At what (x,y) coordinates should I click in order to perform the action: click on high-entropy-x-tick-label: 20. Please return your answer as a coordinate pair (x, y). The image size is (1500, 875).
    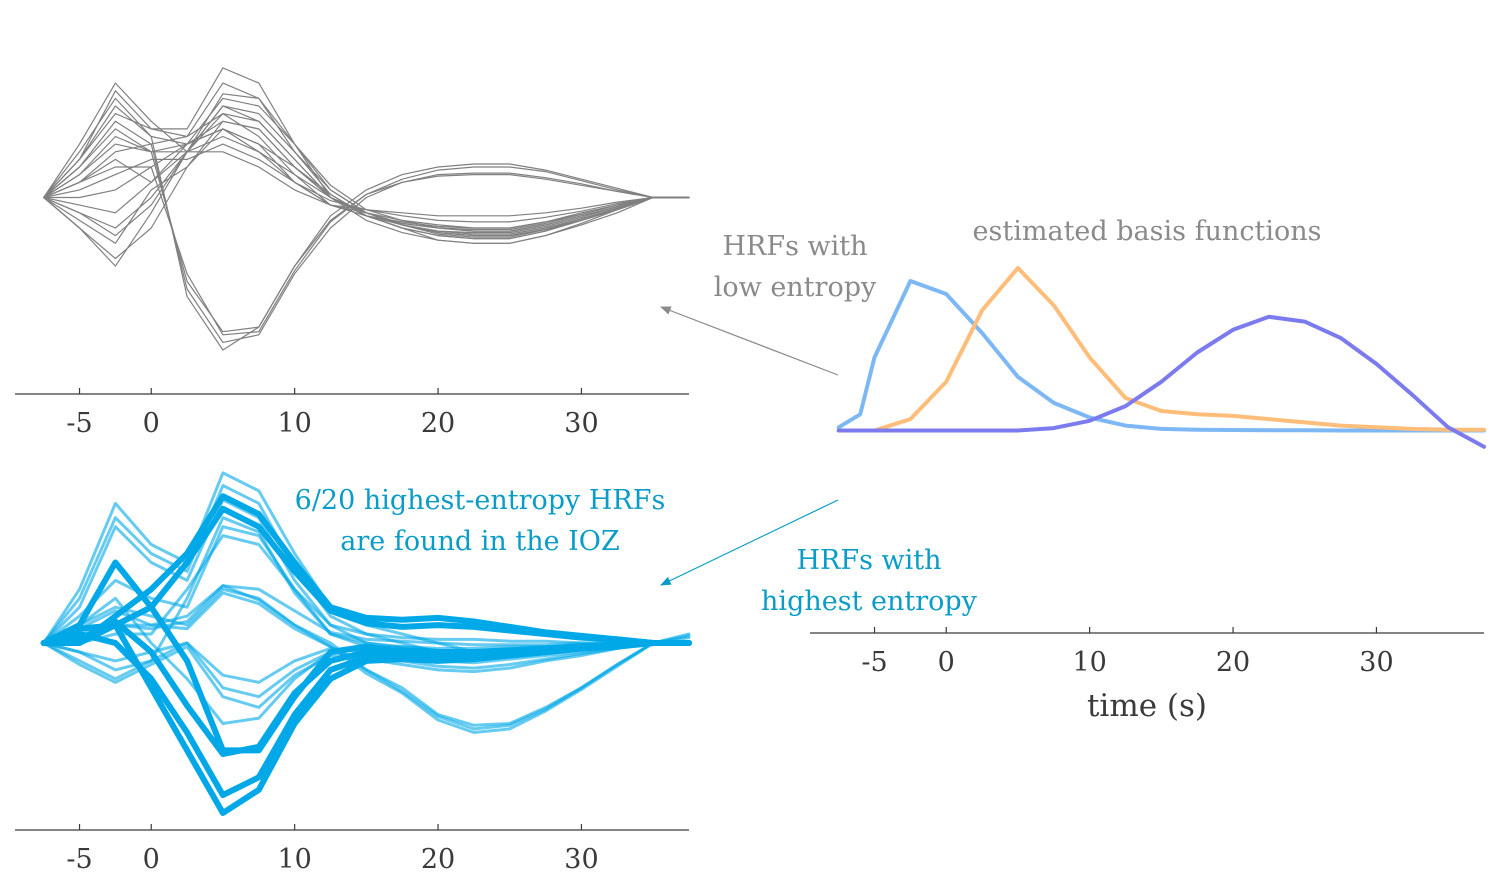
    Looking at the image, I should click on (438, 859).